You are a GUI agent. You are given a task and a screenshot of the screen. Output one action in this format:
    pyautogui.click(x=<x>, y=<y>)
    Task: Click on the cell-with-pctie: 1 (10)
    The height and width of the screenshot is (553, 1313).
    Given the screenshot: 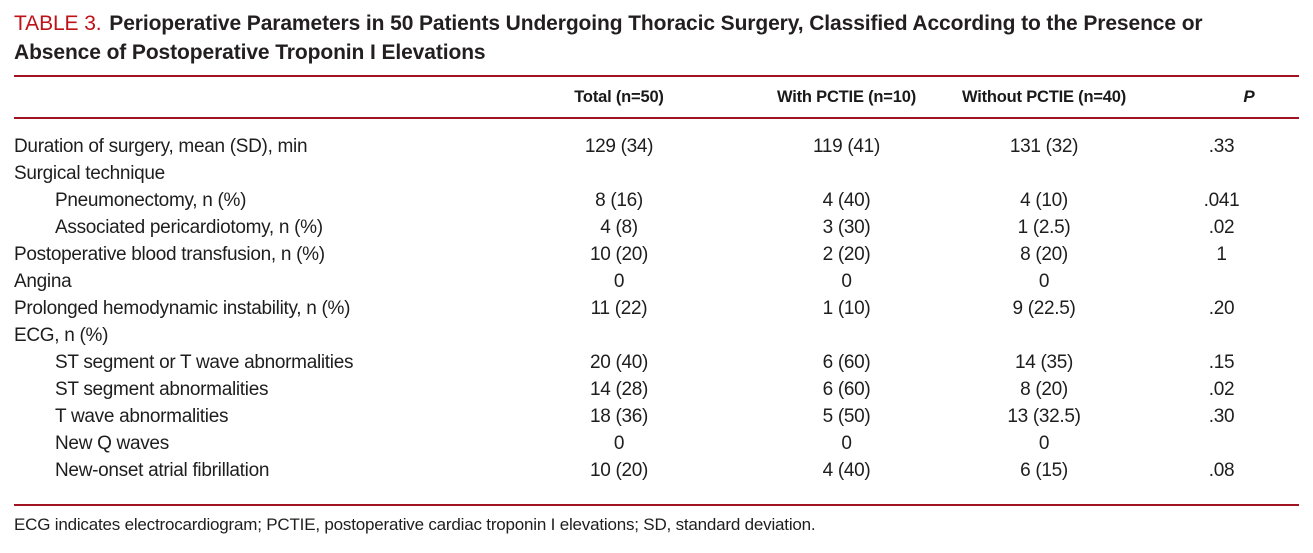 What is the action you would take?
    pyautogui.click(x=846, y=308)
    